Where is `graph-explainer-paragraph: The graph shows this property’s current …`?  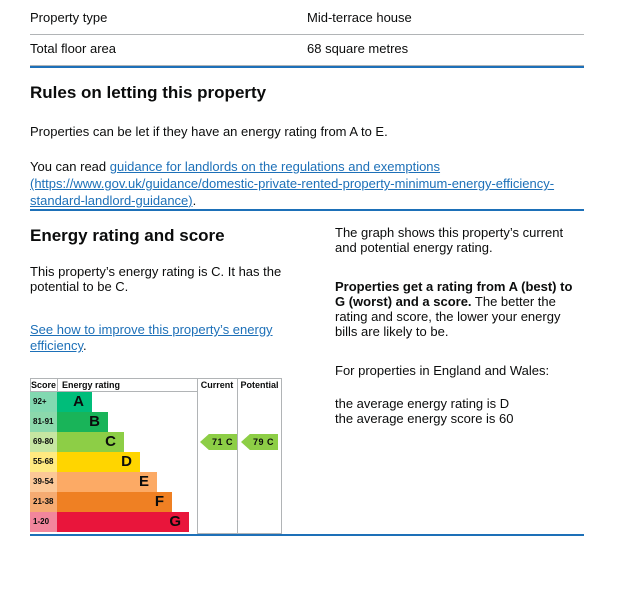 graph-explainer-paragraph: The graph shows this property’s current … is located at coordinates (449, 240).